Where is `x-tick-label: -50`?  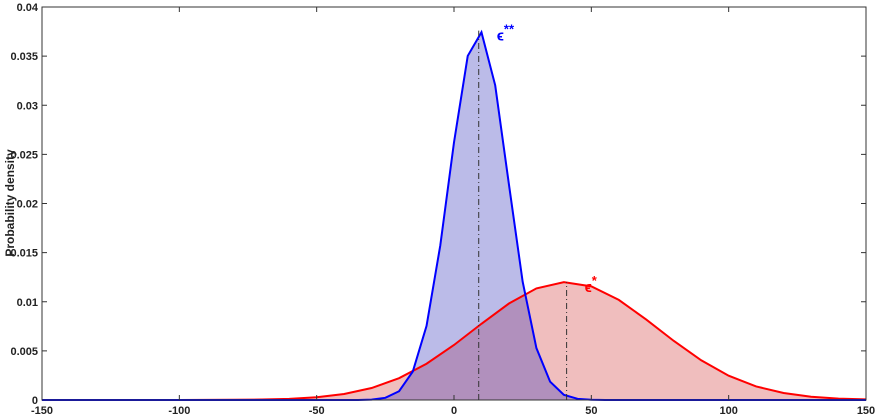
x-tick-label: -50 is located at coordinates (317, 411).